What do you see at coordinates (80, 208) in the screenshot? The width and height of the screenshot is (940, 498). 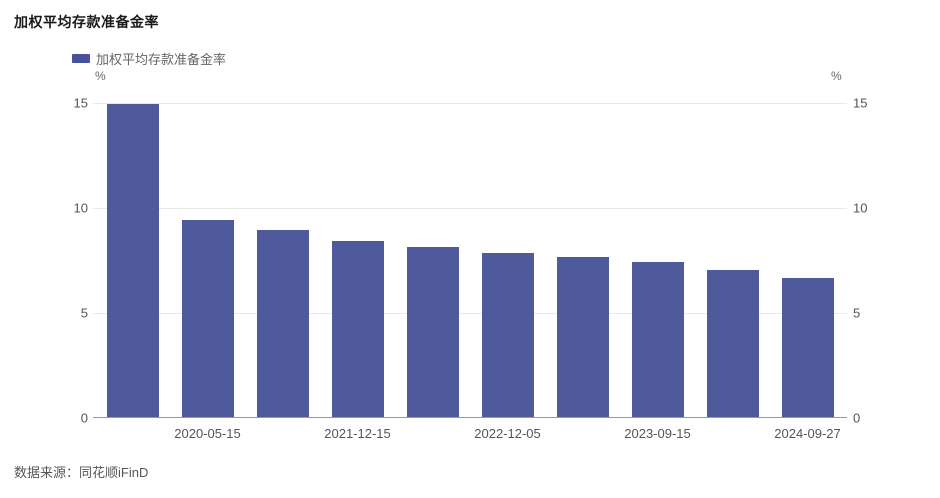 I see `y-tick-left-10: 10` at bounding box center [80, 208].